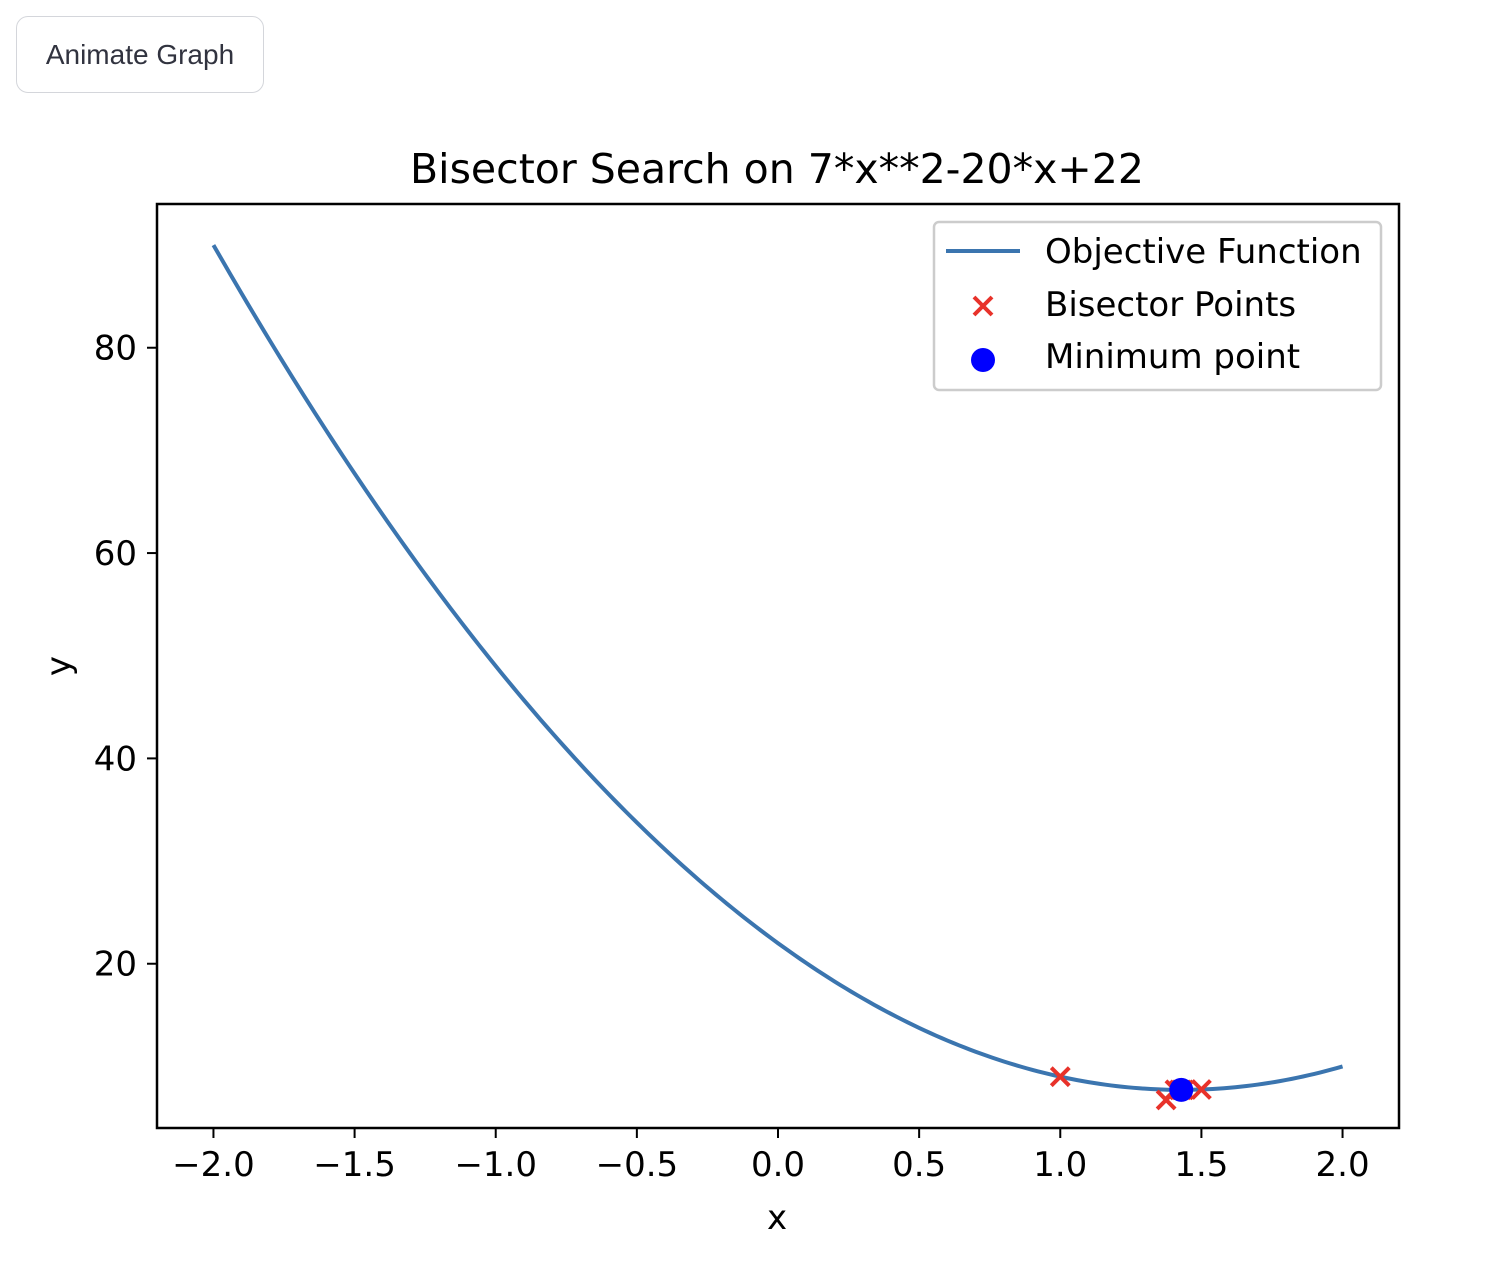 This screenshot has height=1266, width=1500. Describe the element at coordinates (1203, 252) in the screenshot. I see `legend-label-objective: Objective Function` at that location.